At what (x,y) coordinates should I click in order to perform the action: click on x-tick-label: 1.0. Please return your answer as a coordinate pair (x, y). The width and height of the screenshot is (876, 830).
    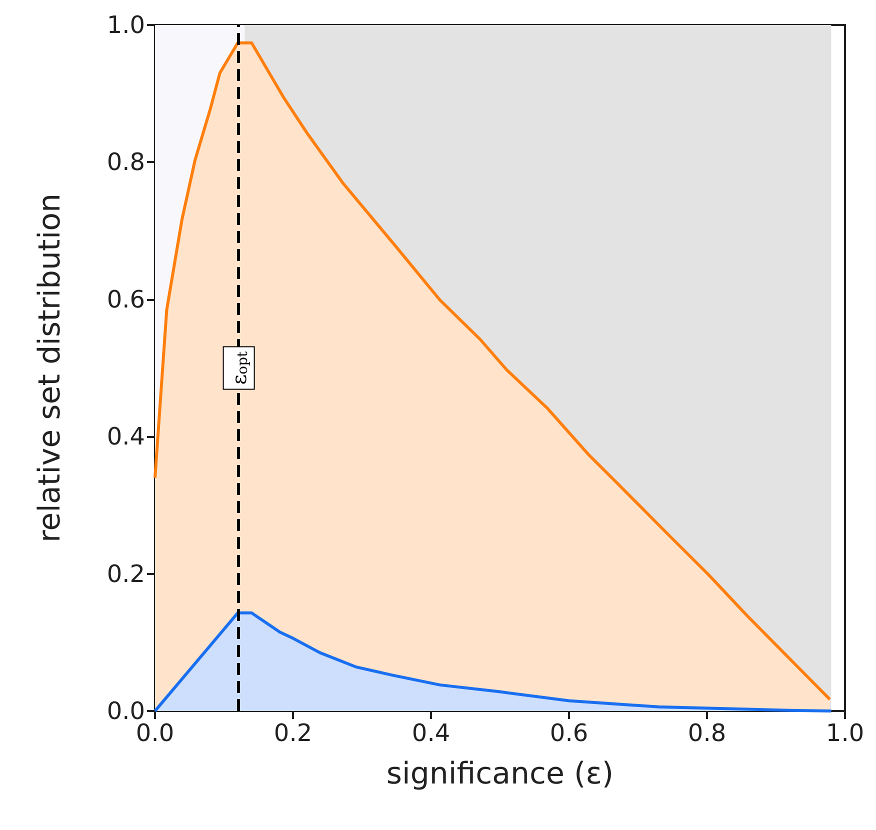
    Looking at the image, I should click on (845, 733).